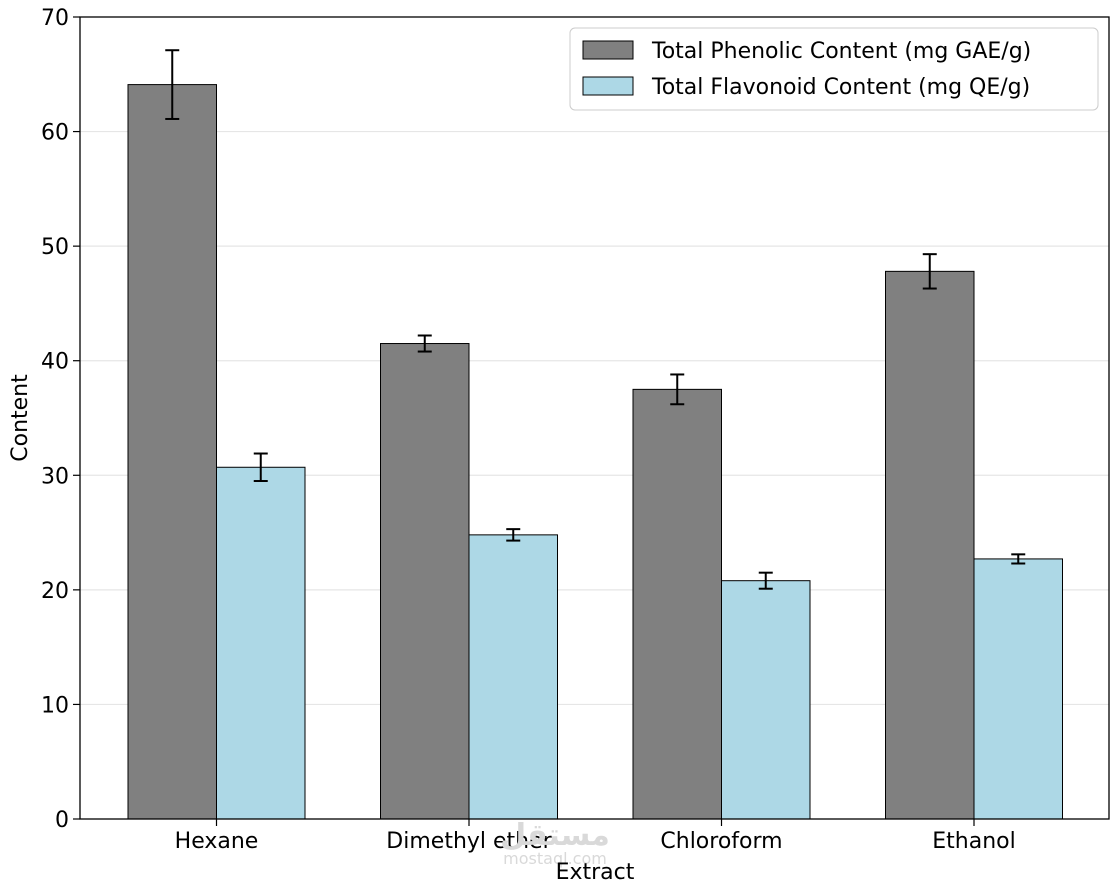 The width and height of the screenshot is (1111, 889). I want to click on x-axis-ticks: Hexane Dimethyl ether Chloroform Ethanol, so click(595, 836).